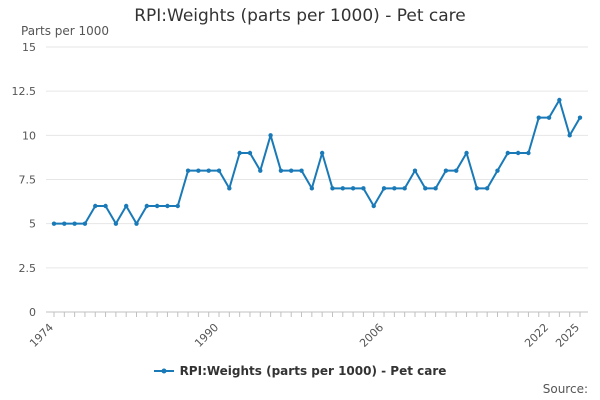 The image size is (600, 400). Describe the element at coordinates (206, 335) in the screenshot. I see `x-tick-label: 1990` at that location.